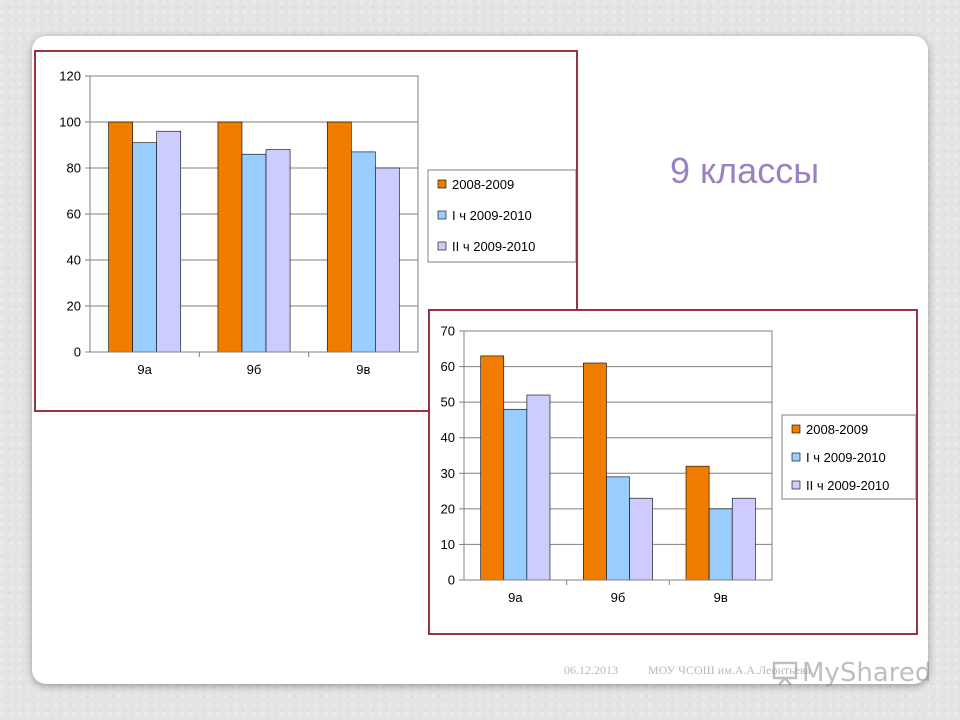  What do you see at coordinates (618, 597) in the screenshot?
I see `chart2-x-tick-label: 9б` at bounding box center [618, 597].